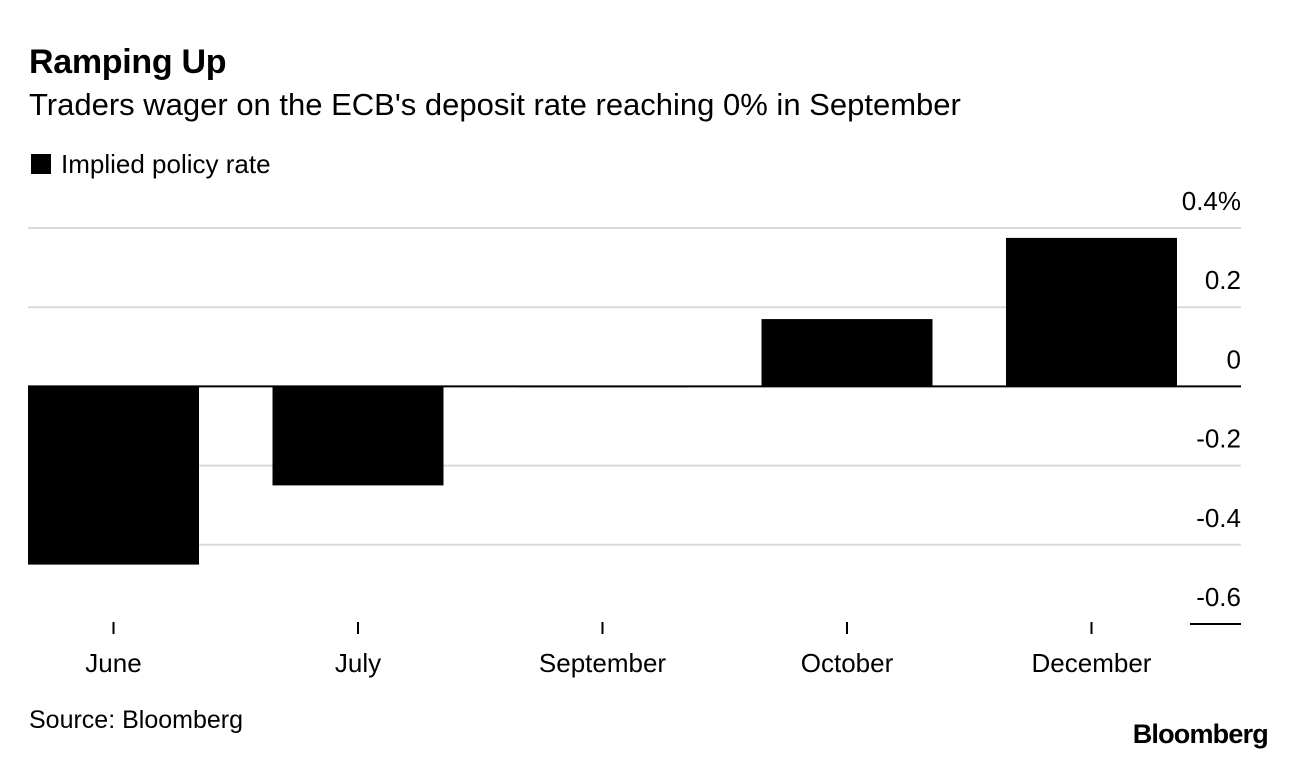 This screenshot has width=1296, height=760. What do you see at coordinates (1218, 439) in the screenshot?
I see `y-tick-label: -0.2` at bounding box center [1218, 439].